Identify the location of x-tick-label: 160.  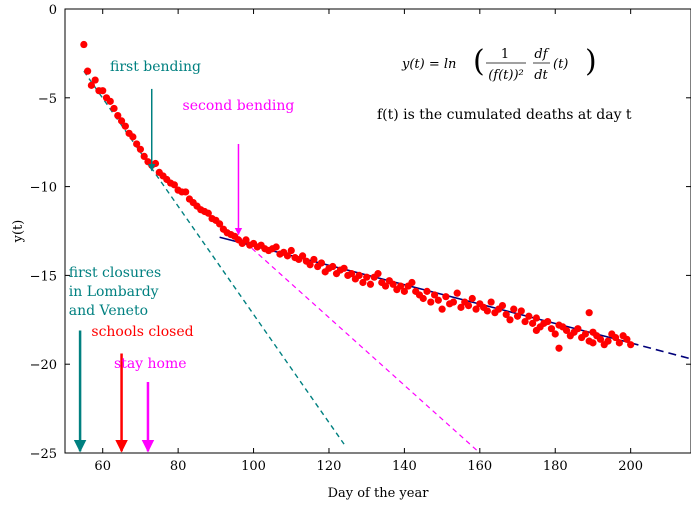
(479, 466).